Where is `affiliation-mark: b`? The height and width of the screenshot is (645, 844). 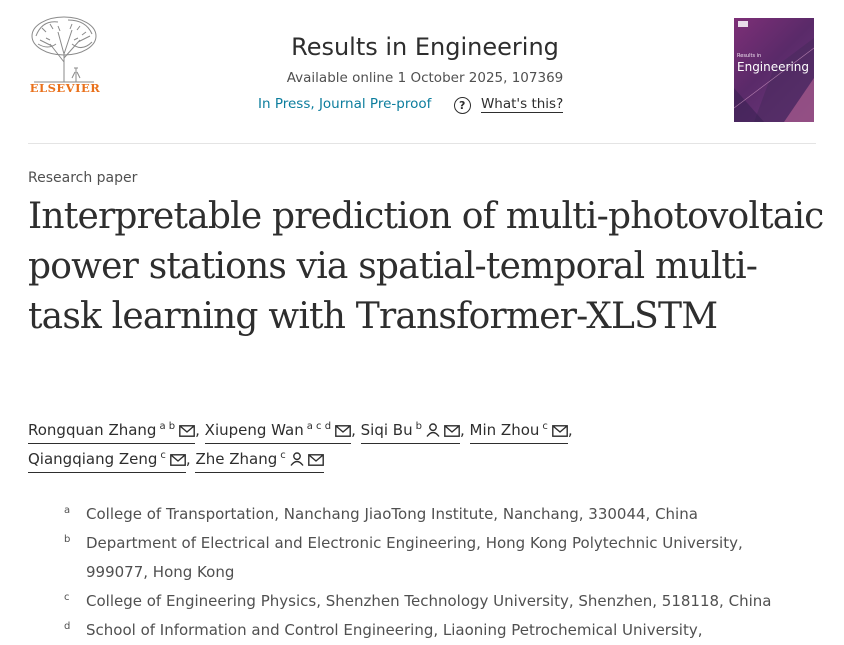 affiliation-mark: b is located at coordinates (67, 539).